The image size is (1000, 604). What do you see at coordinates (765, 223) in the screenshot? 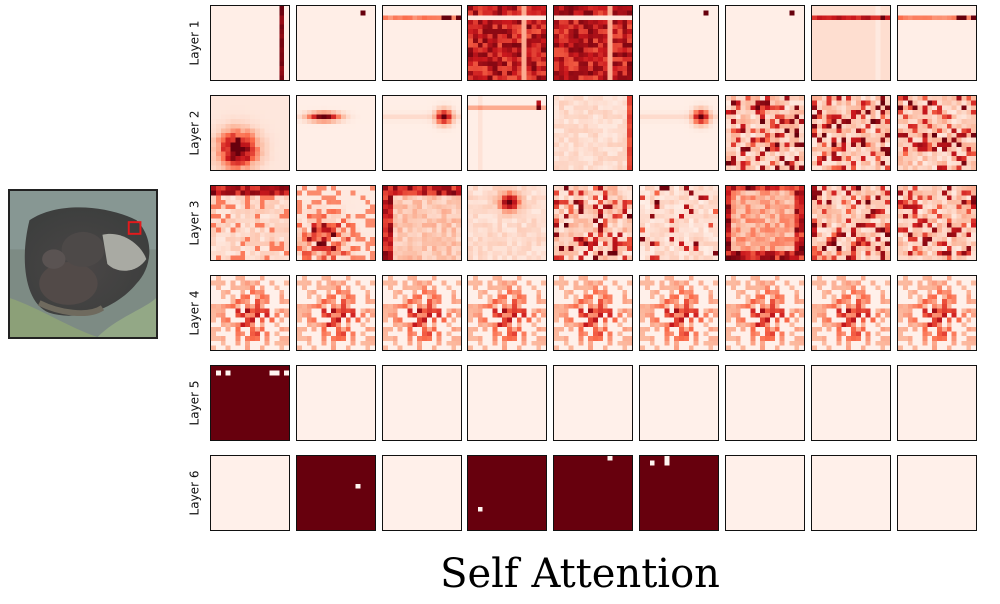
I see `attention-map-layer3-head7` at bounding box center [765, 223].